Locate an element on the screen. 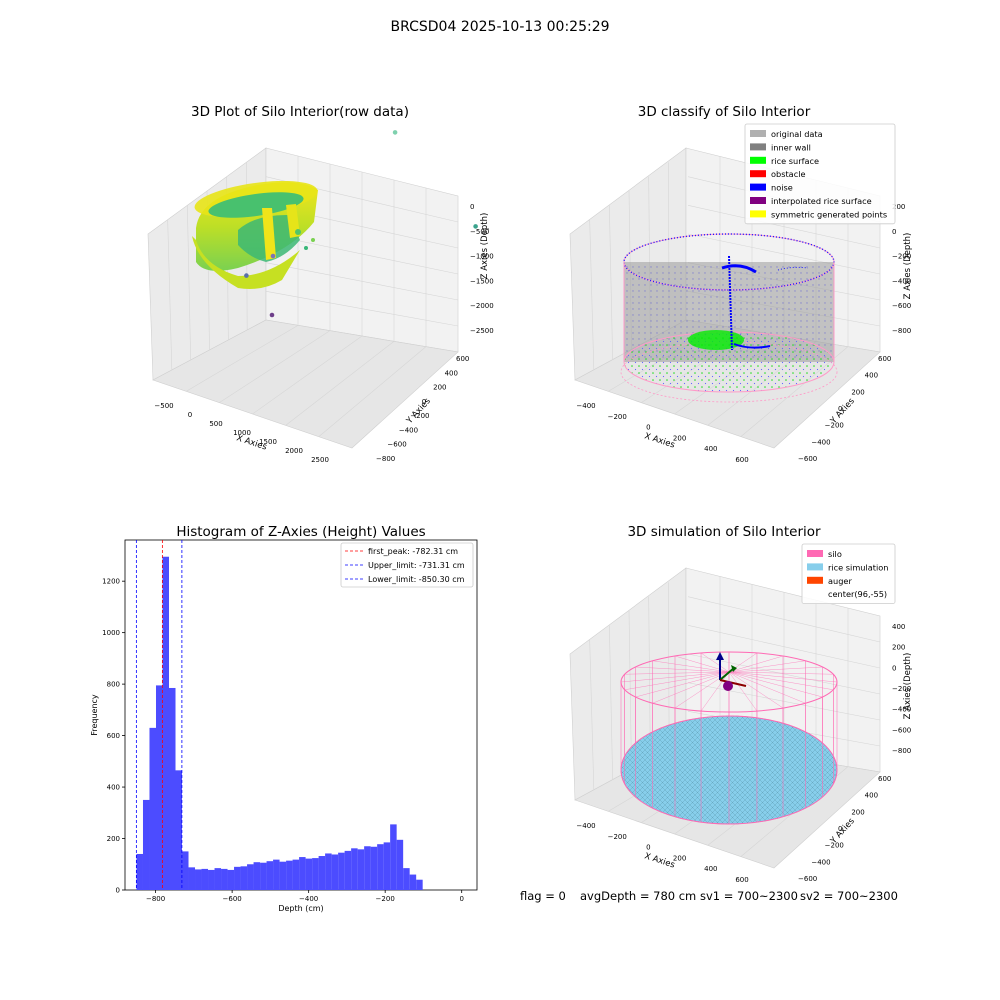 The image size is (1000, 1000). z-tick-label: 0 is located at coordinates (472, 207).